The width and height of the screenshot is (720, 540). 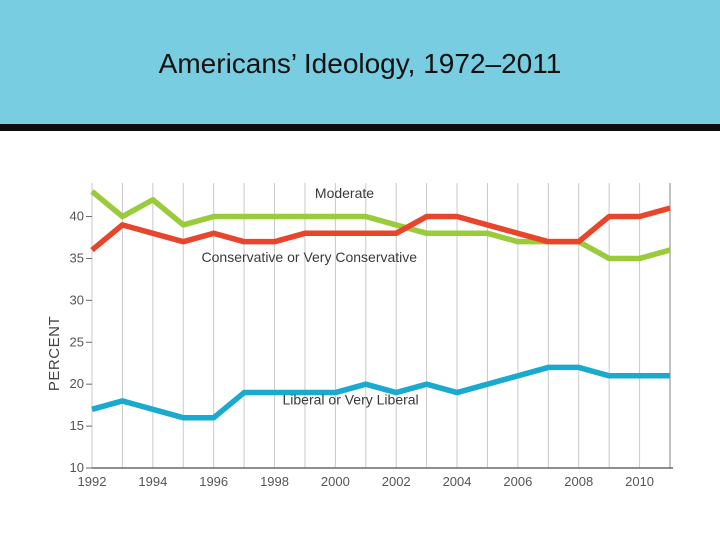 What do you see at coordinates (54, 353) in the screenshot?
I see `y-axis-label: PERCENT` at bounding box center [54, 353].